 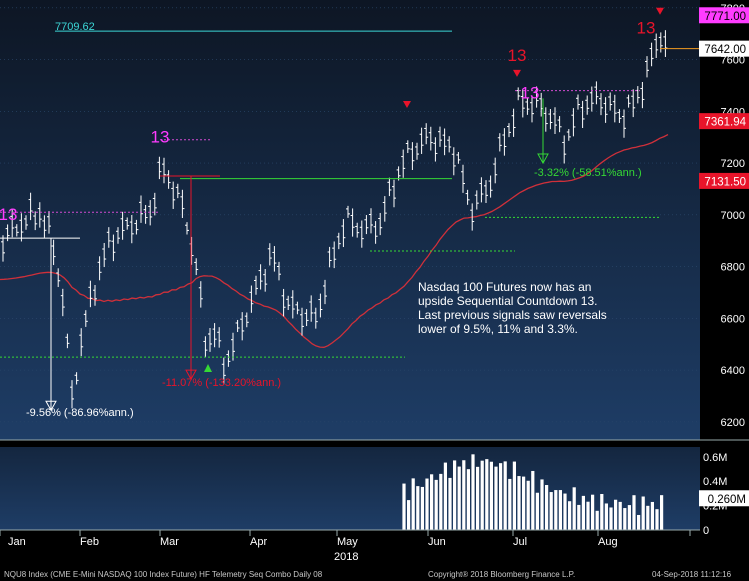 What do you see at coordinates (507, 301) in the screenshot?
I see `annotation-line-2: upside Sequential Countdown 13.` at bounding box center [507, 301].